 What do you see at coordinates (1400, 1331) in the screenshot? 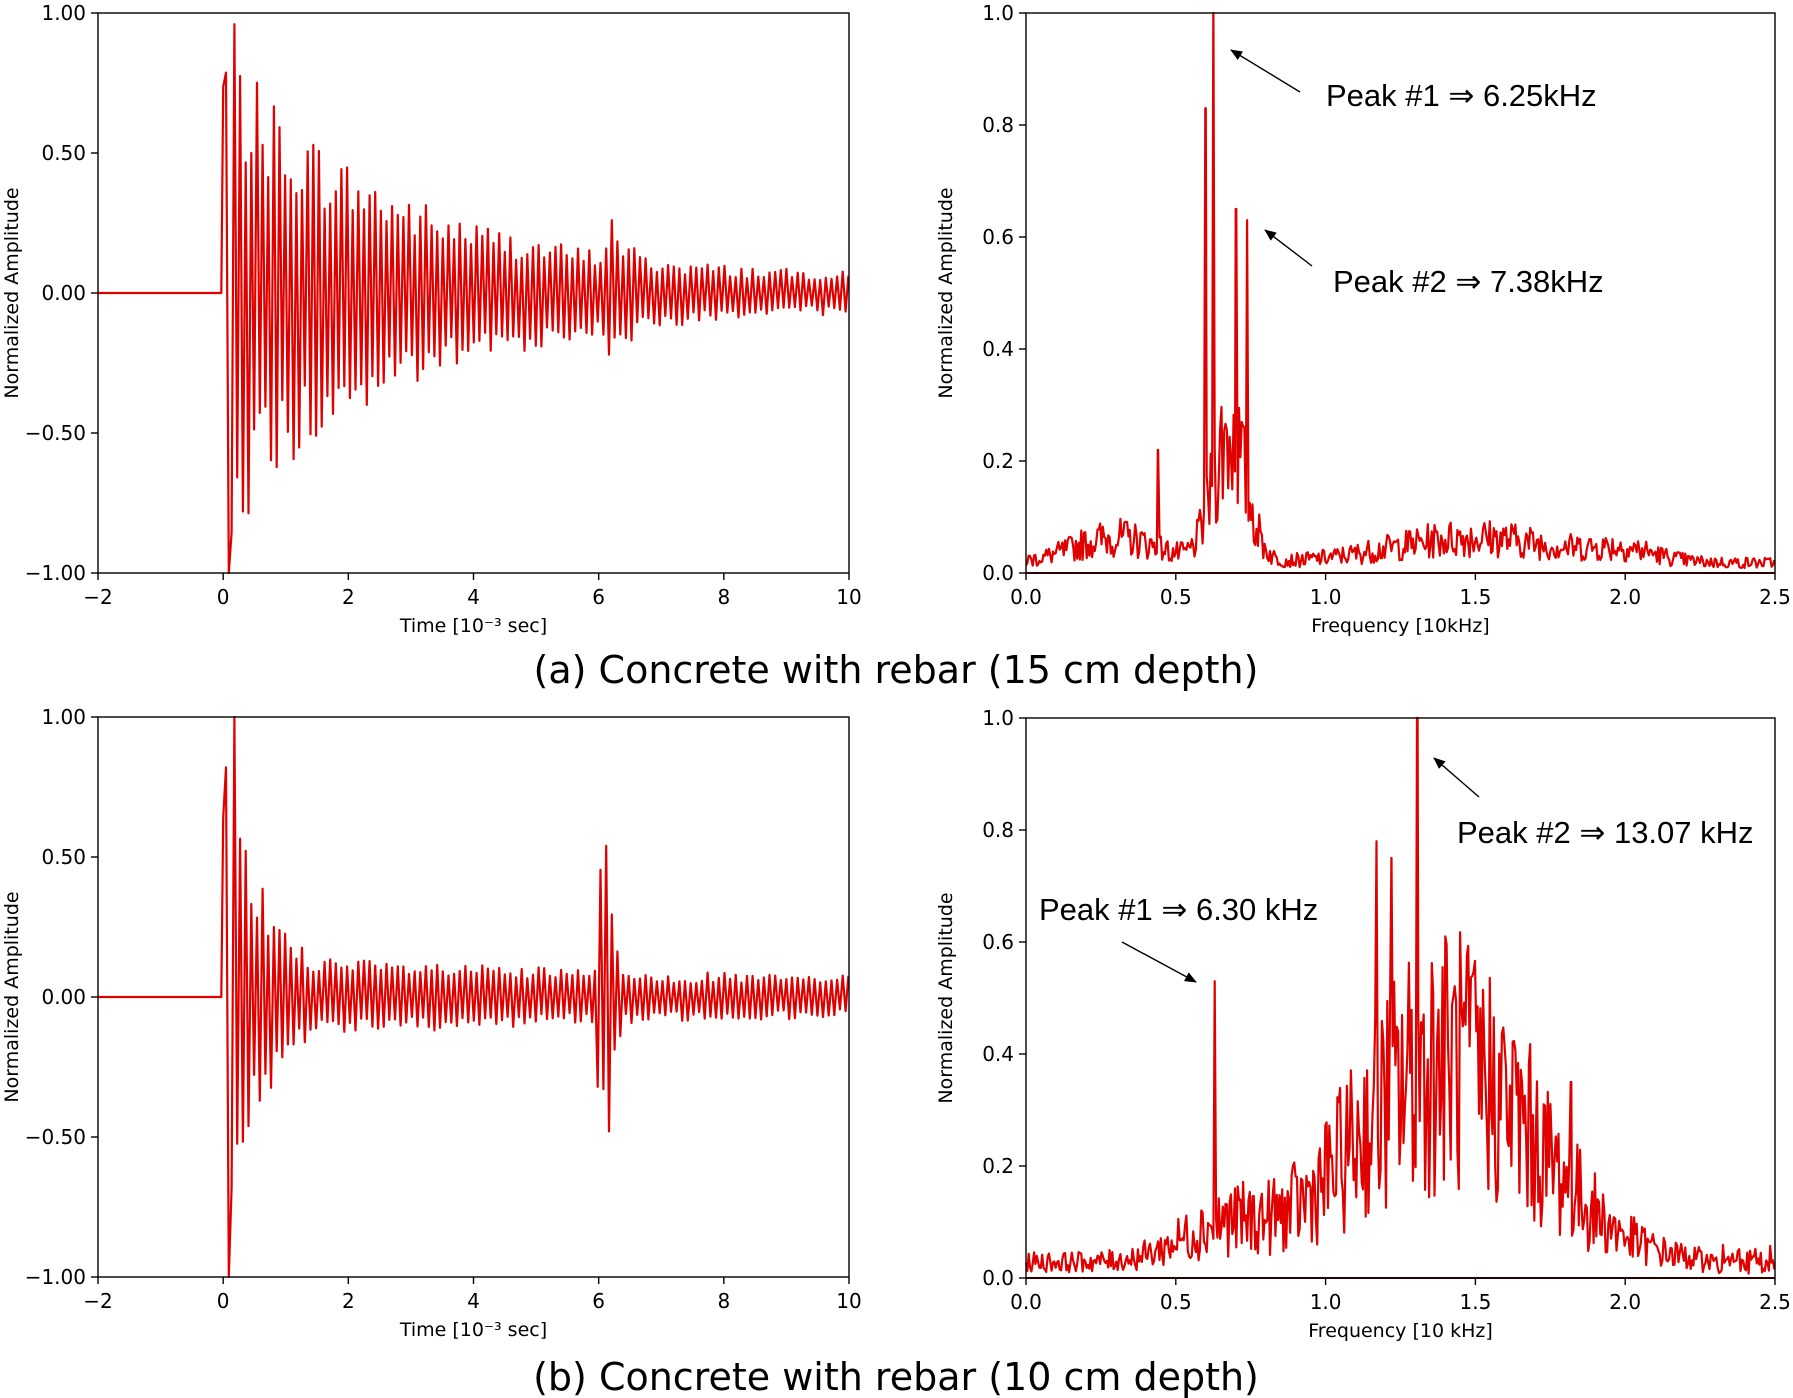
I see `x-axis-label: Frequency [10 kHz]` at bounding box center [1400, 1331].